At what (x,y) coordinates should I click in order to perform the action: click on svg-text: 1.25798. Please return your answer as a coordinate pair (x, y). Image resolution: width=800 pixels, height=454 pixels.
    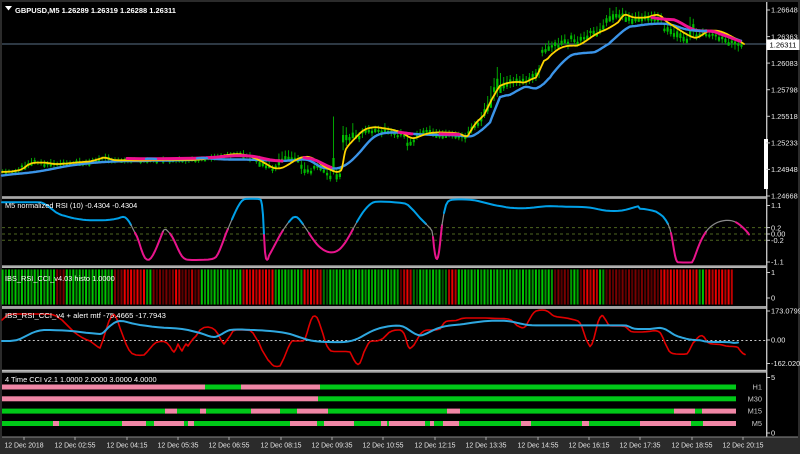
    Looking at the image, I should click on (784, 89).